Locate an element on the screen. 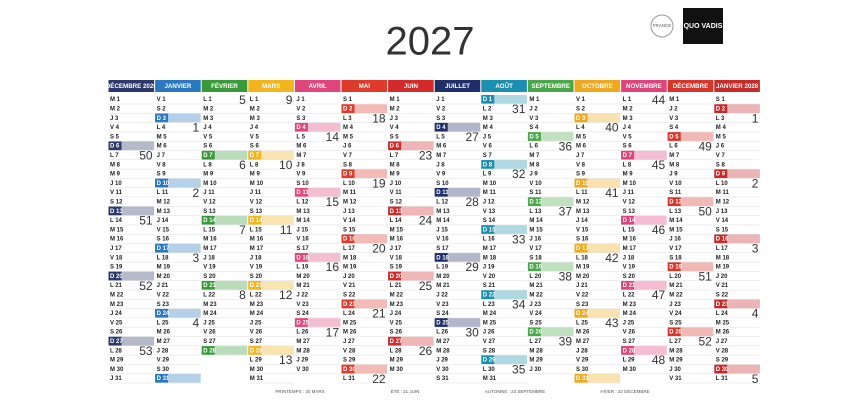 Image resolution: width=860 pixels, height=415 pixels. day: M 7 is located at coordinates (534, 156).